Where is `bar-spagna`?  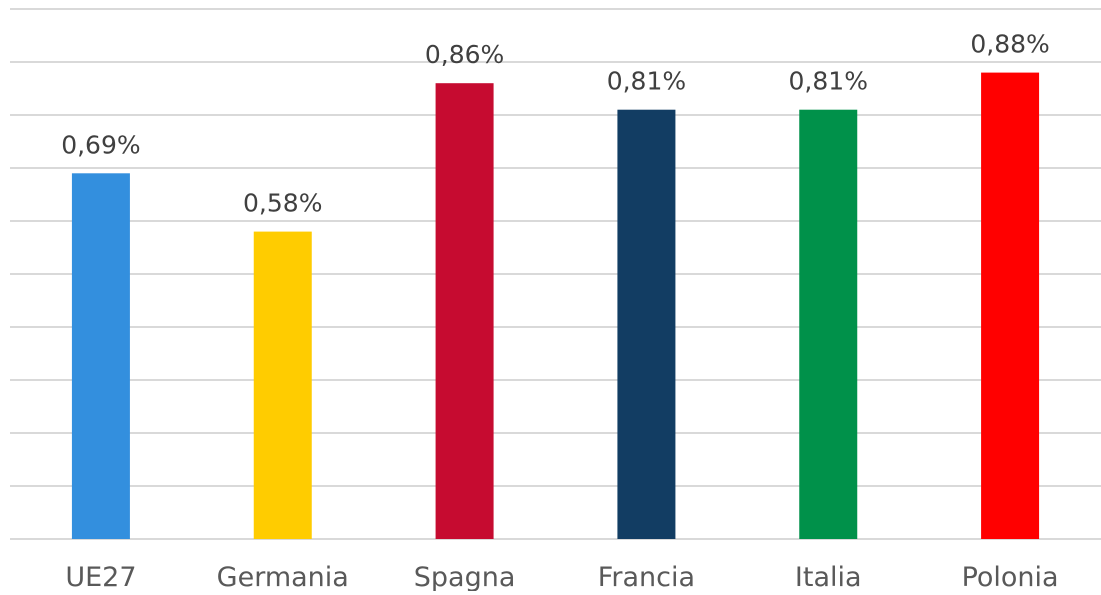 bar-spagna is located at coordinates (464, 311).